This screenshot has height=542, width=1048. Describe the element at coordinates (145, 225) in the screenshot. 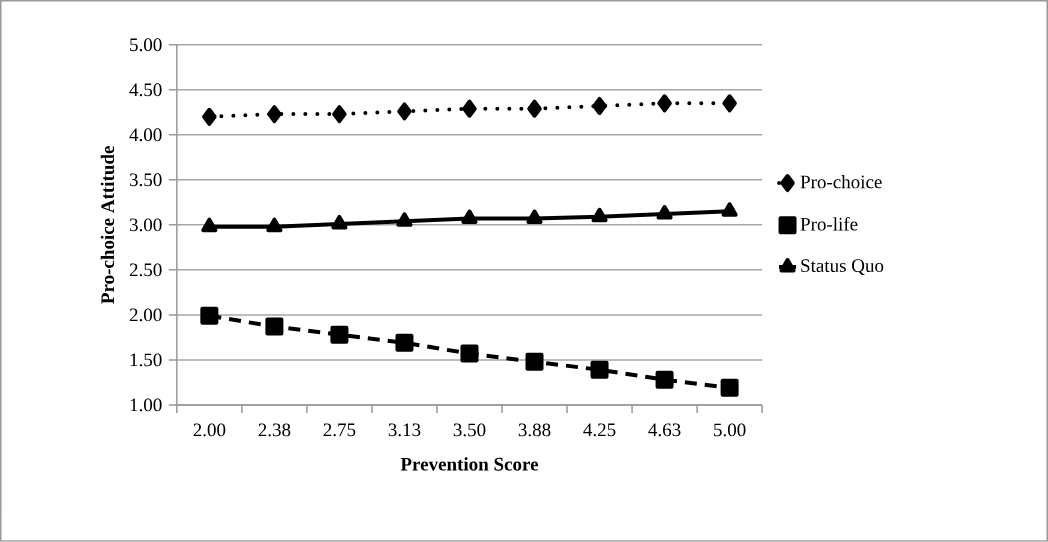

I see `y-tick-label: 3.00` at that location.